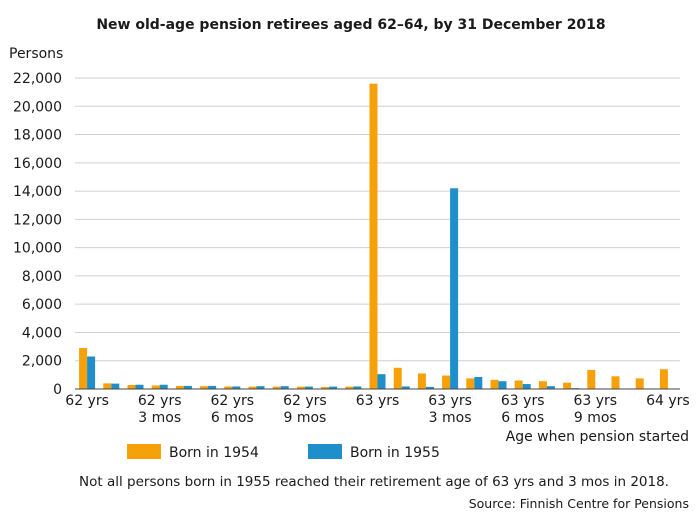 The image size is (698, 516). What do you see at coordinates (283, 452) in the screenshot?
I see `legend: Born in 1954 Born in 1955` at bounding box center [283, 452].